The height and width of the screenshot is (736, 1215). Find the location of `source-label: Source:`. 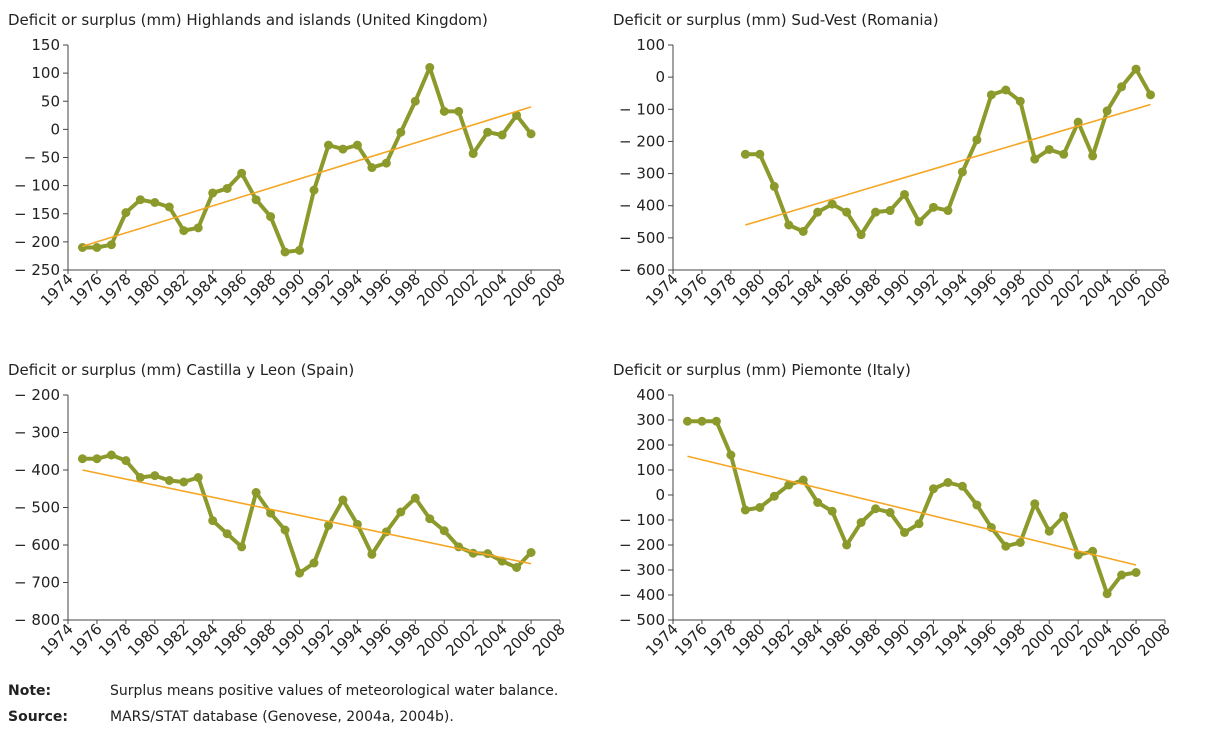

source-label: Source: is located at coordinates (38, 717).